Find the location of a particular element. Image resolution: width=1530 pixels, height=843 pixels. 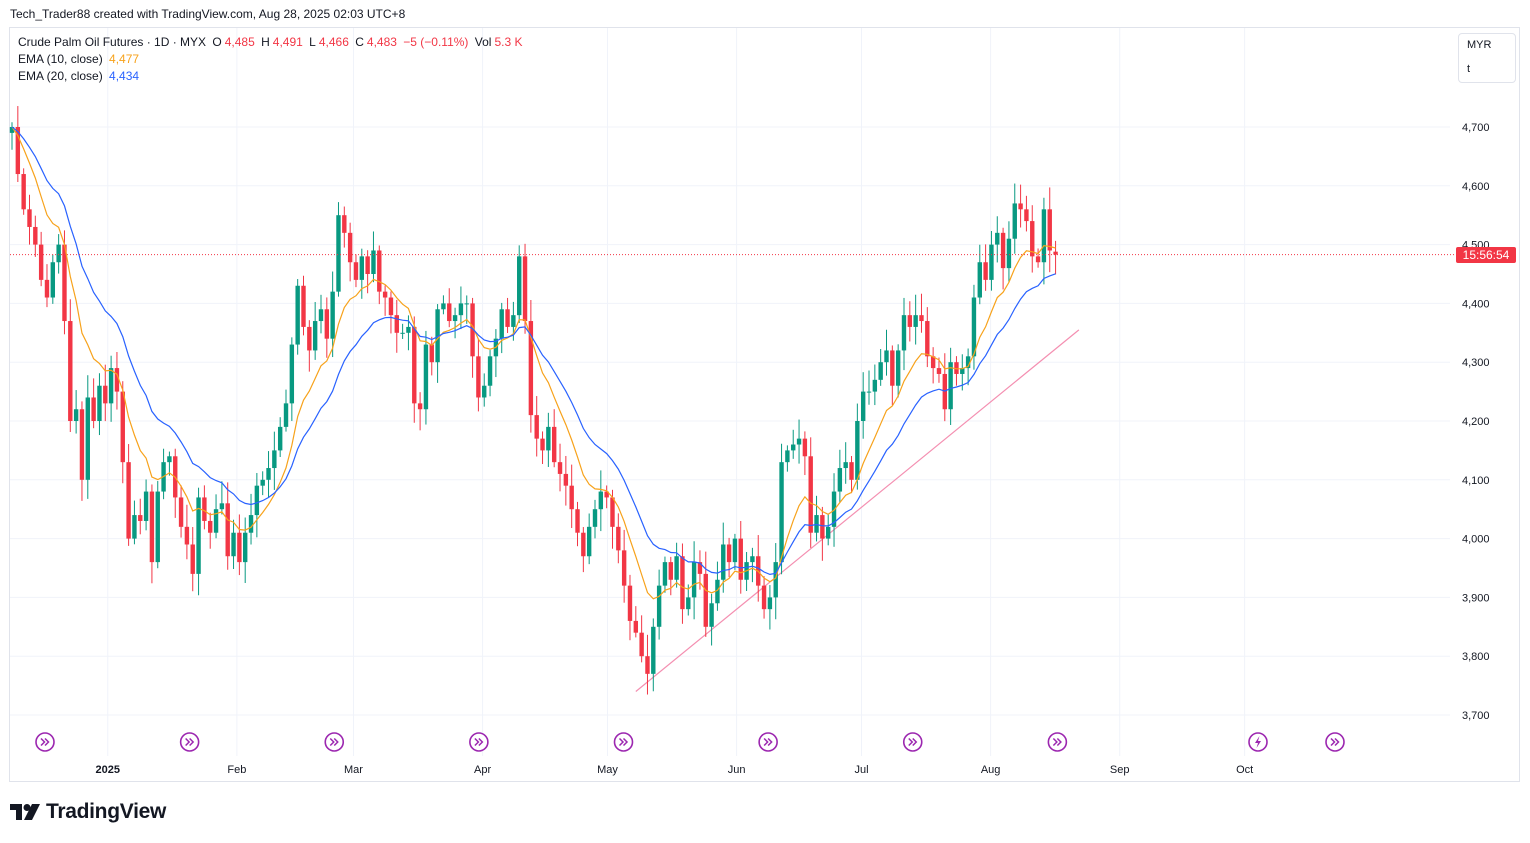

x-tick-label: Sep is located at coordinates (1120, 770).